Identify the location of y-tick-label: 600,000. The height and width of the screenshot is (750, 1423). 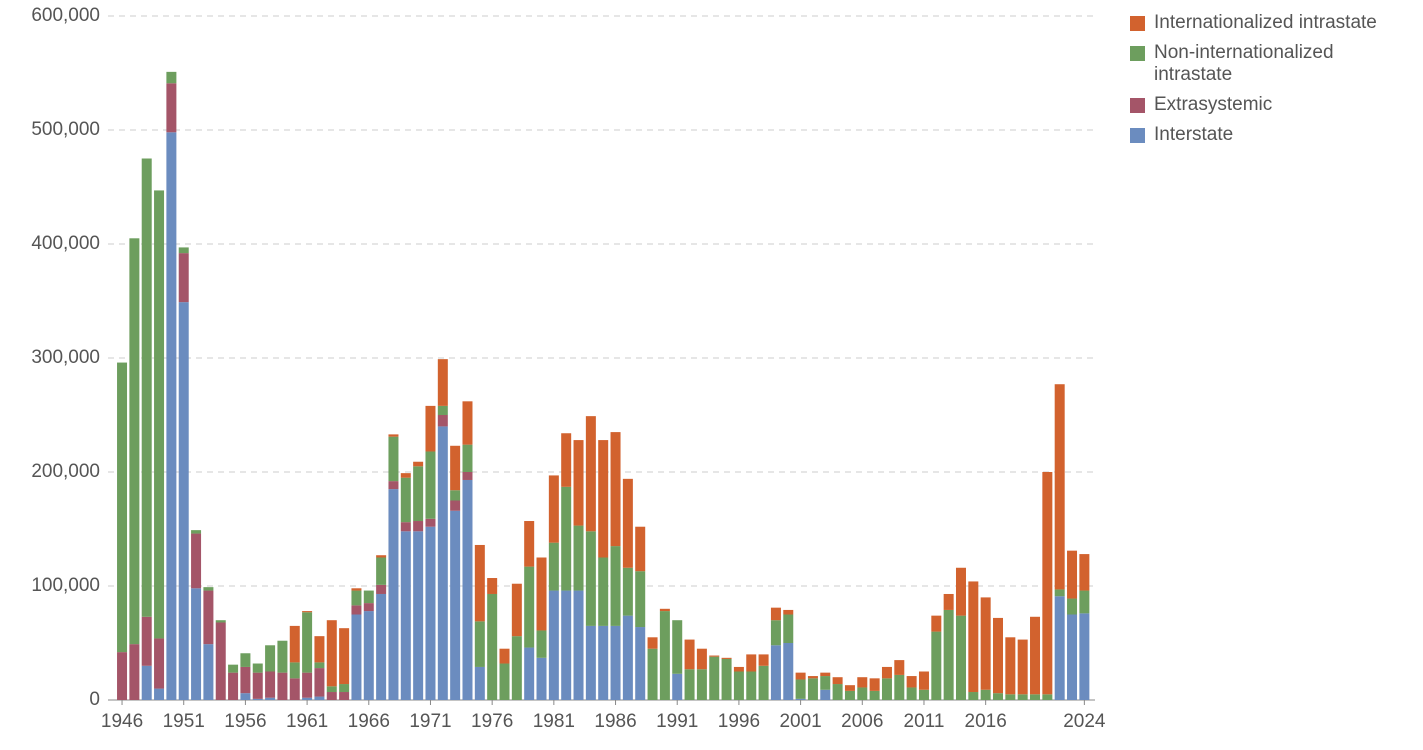
(65, 15).